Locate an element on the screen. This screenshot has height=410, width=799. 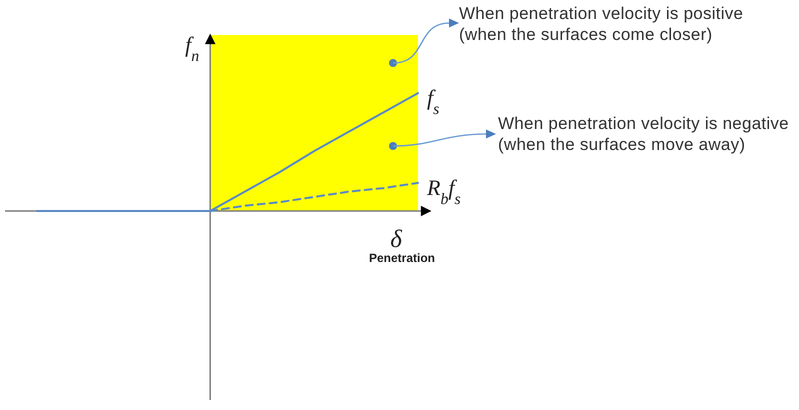
text: When penetration velocity is negative (when the surfaces move away) is located at coordinates (643, 134).